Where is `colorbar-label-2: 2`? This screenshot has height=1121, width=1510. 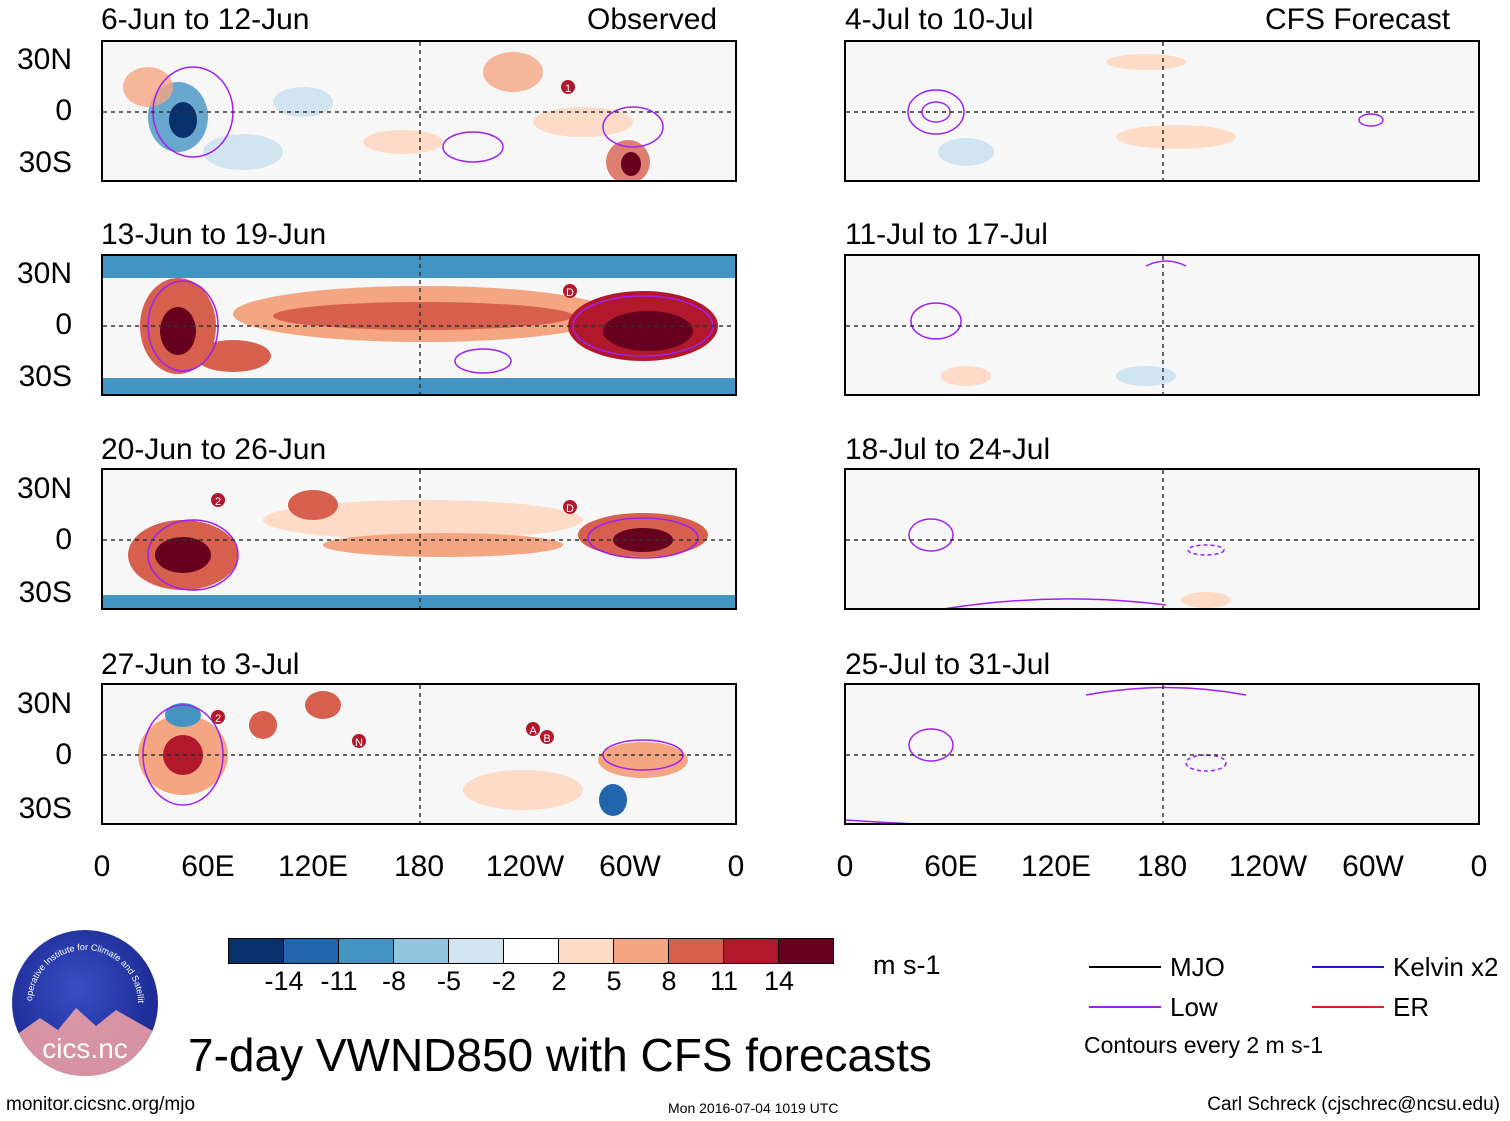 colorbar-label-2: 2 is located at coordinates (559, 981).